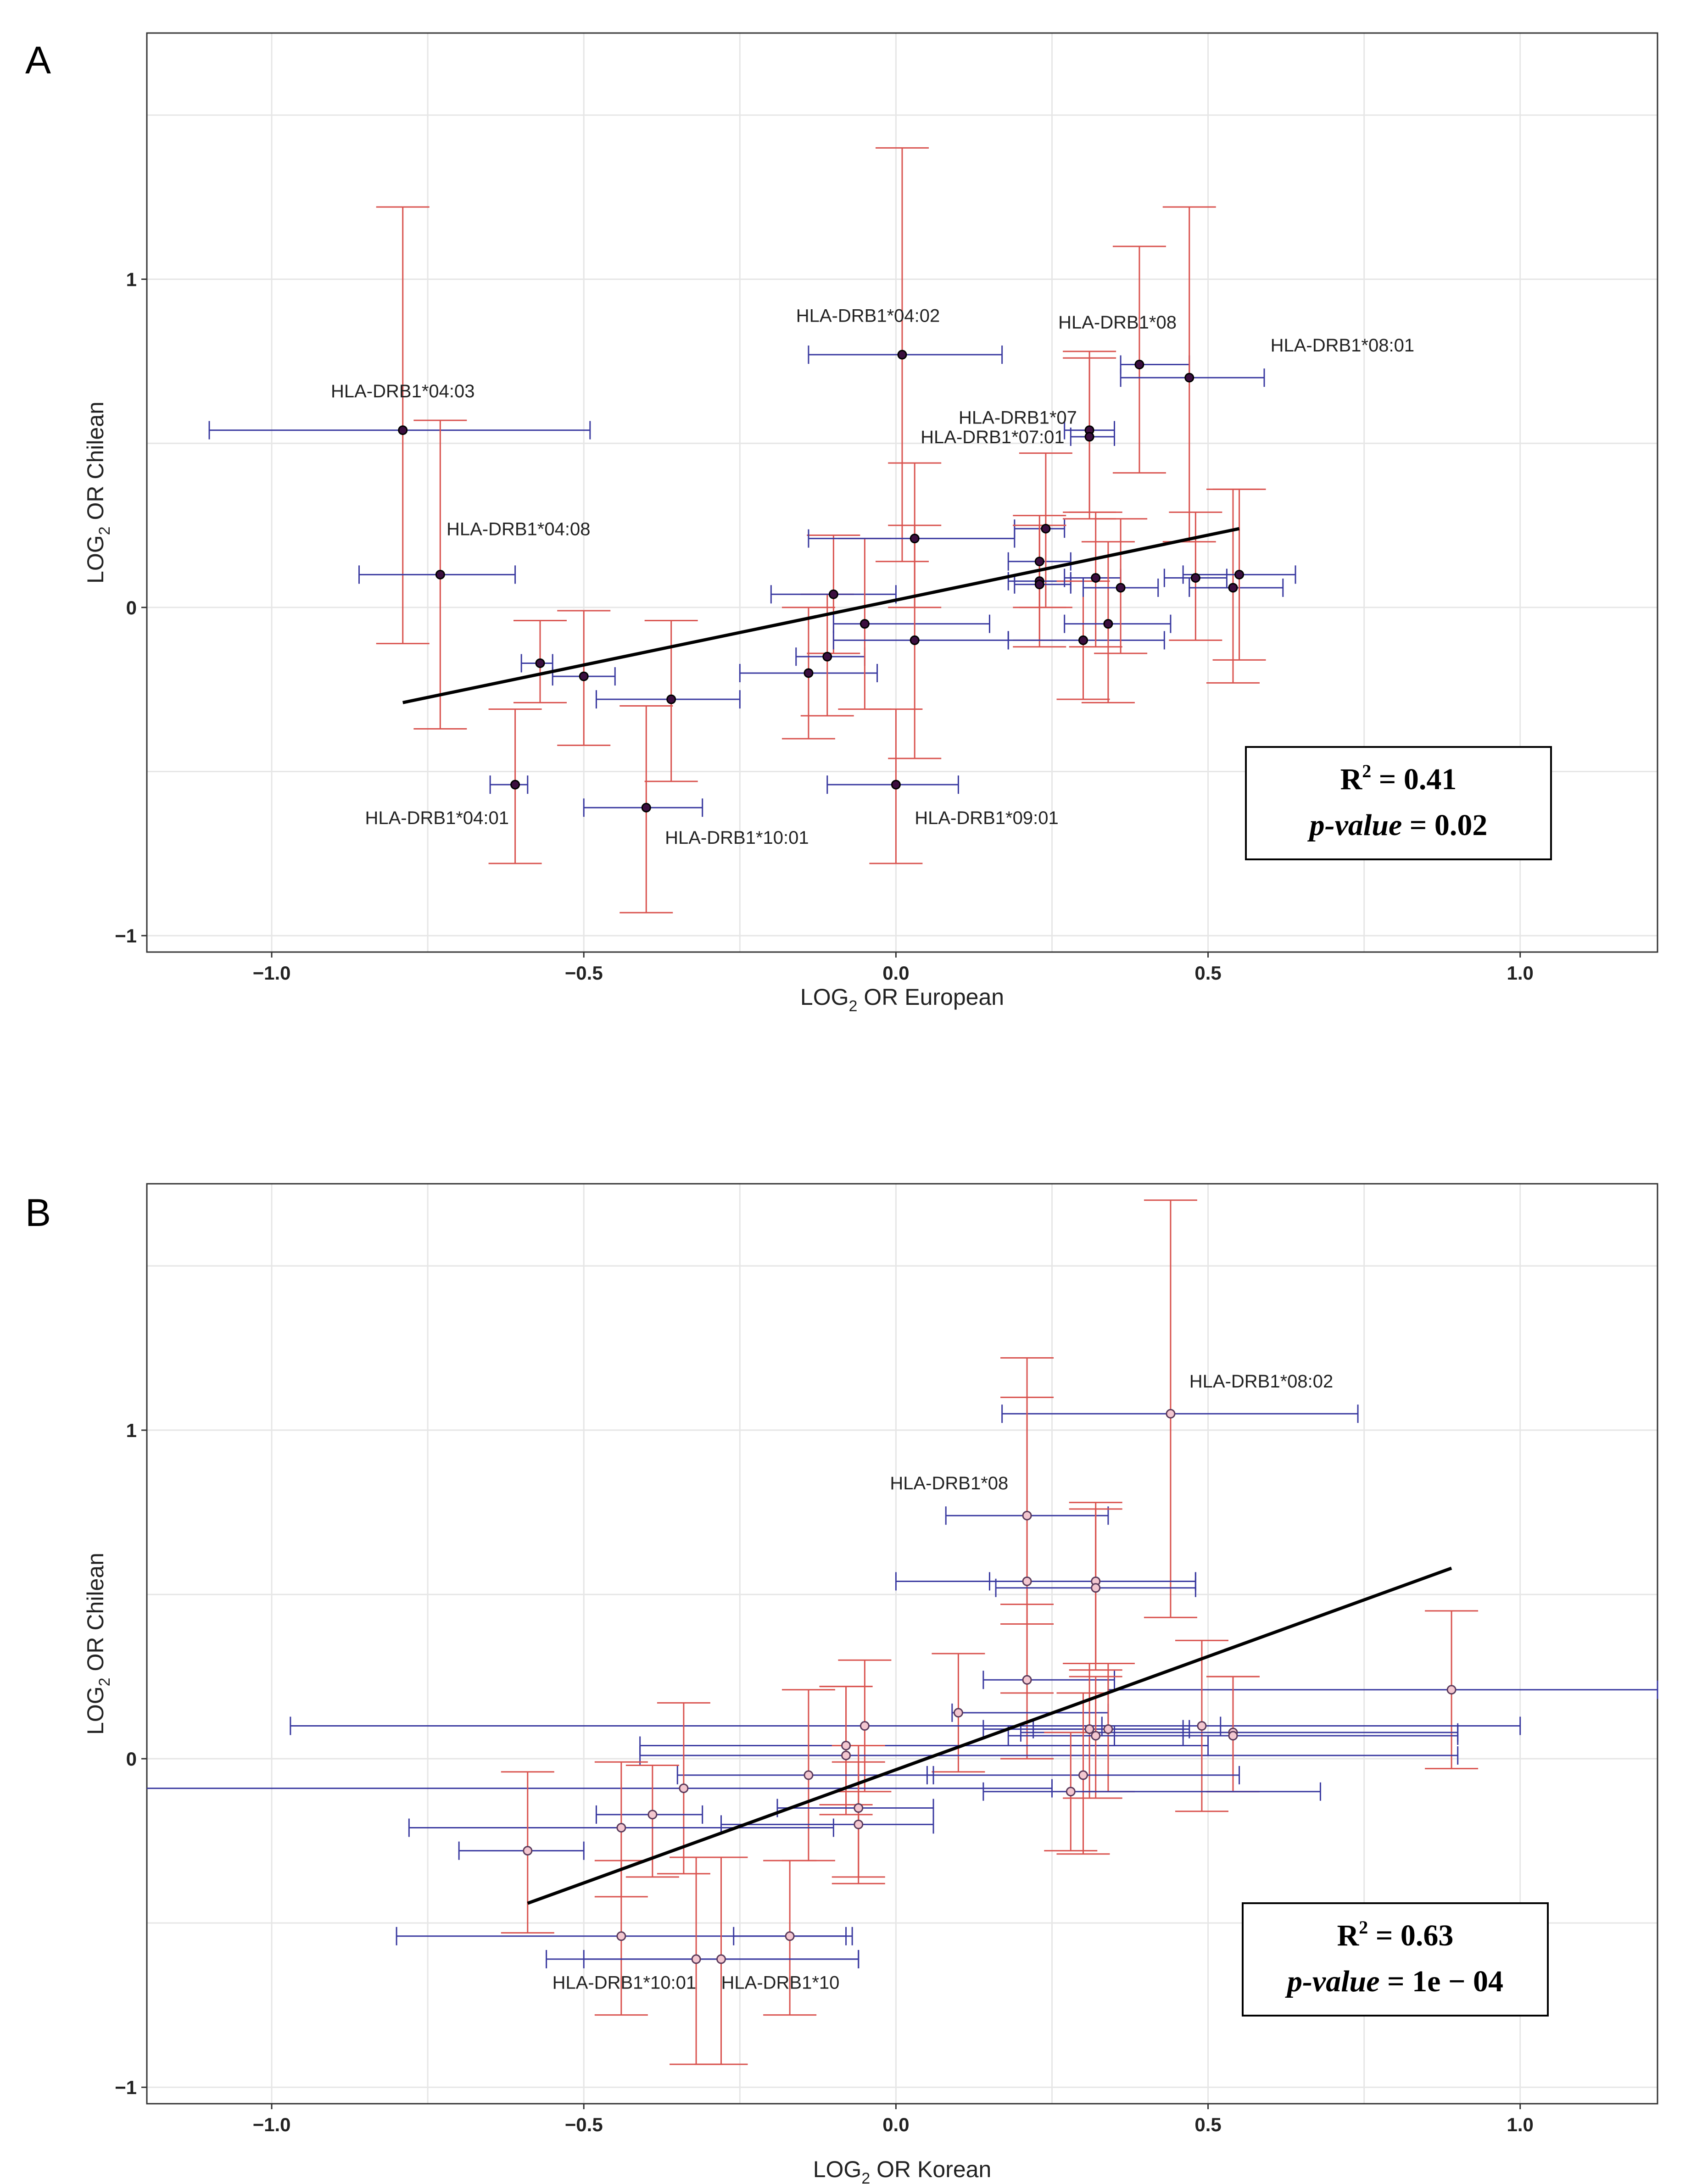 The height and width of the screenshot is (2184, 1691). I want to click on x-axis-title: LOG2 OR European, so click(902, 999).